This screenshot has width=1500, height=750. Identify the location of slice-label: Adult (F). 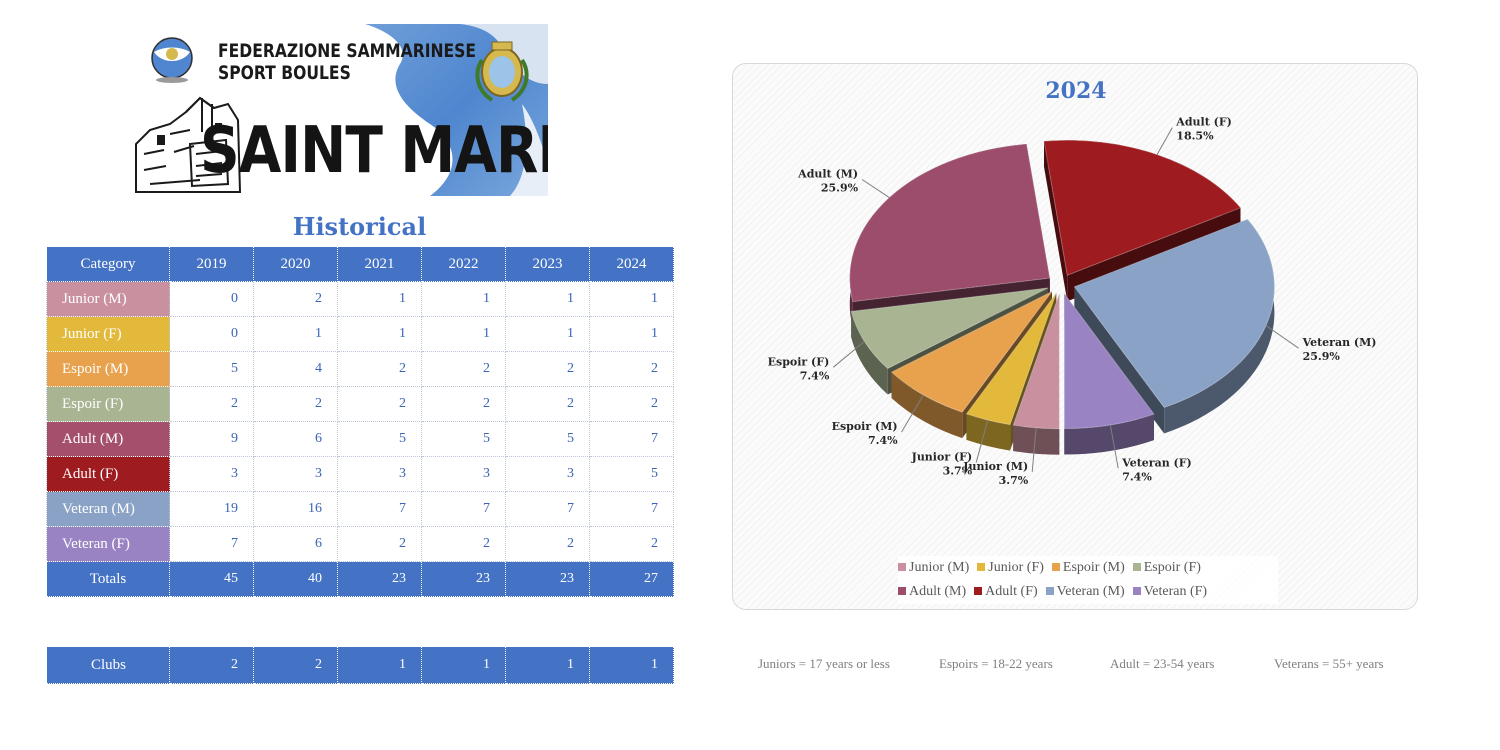
(1203, 122).